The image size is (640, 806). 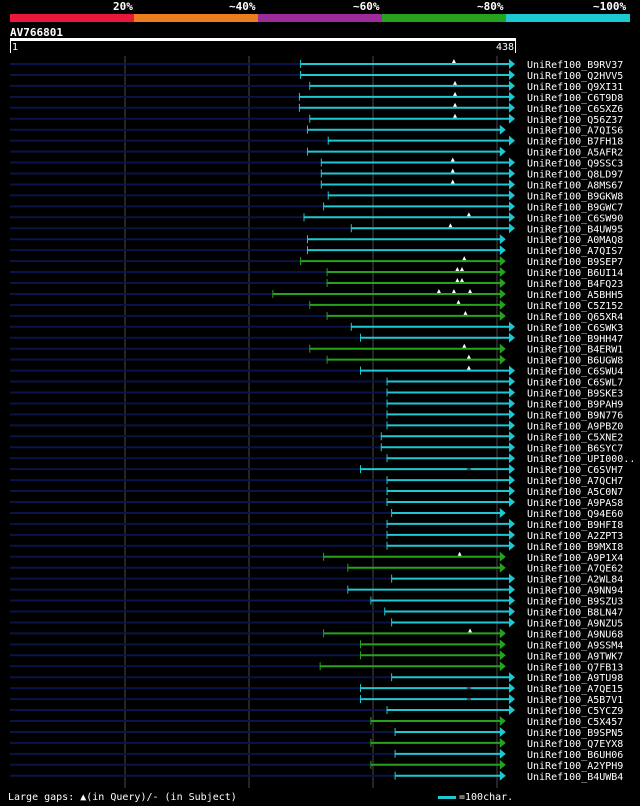 What do you see at coordinates (575, 207) in the screenshot?
I see `hit-name-link: UniRef100_B9GWC7` at bounding box center [575, 207].